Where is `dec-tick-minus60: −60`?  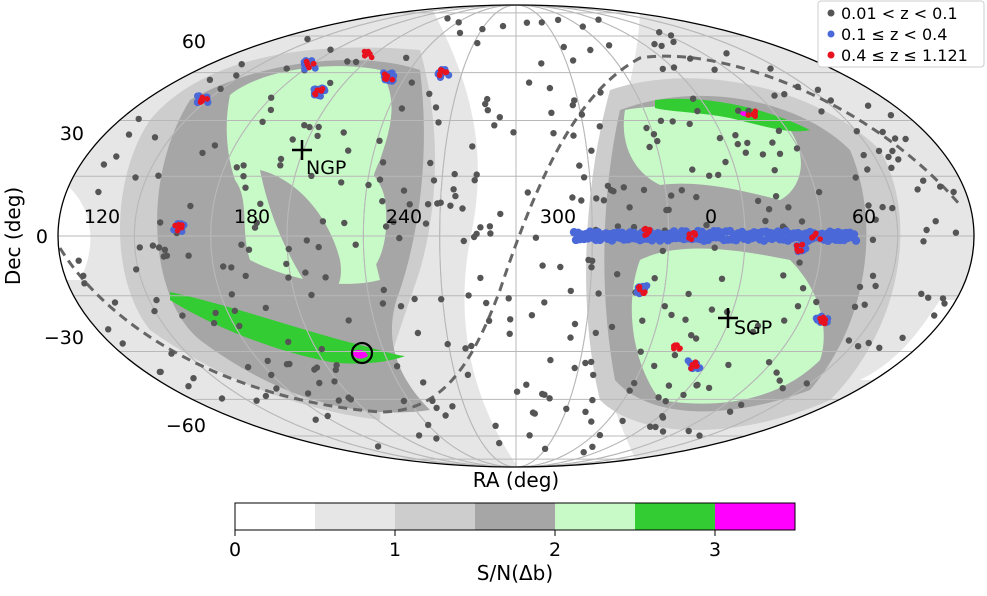 dec-tick-minus60: −60 is located at coordinates (186, 426).